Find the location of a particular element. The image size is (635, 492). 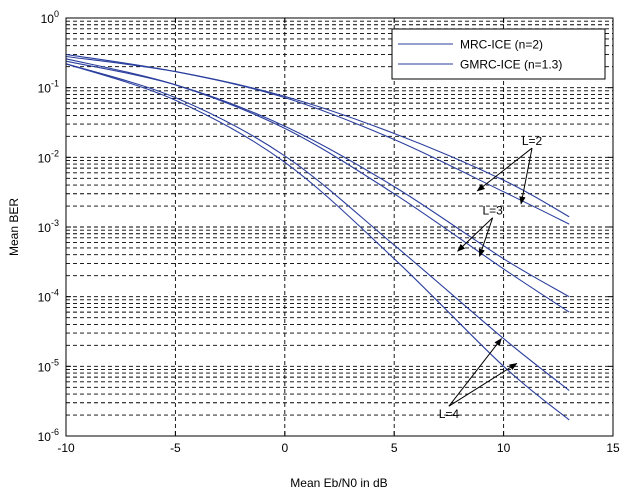

x-tick-label: -5 is located at coordinates (175, 448).